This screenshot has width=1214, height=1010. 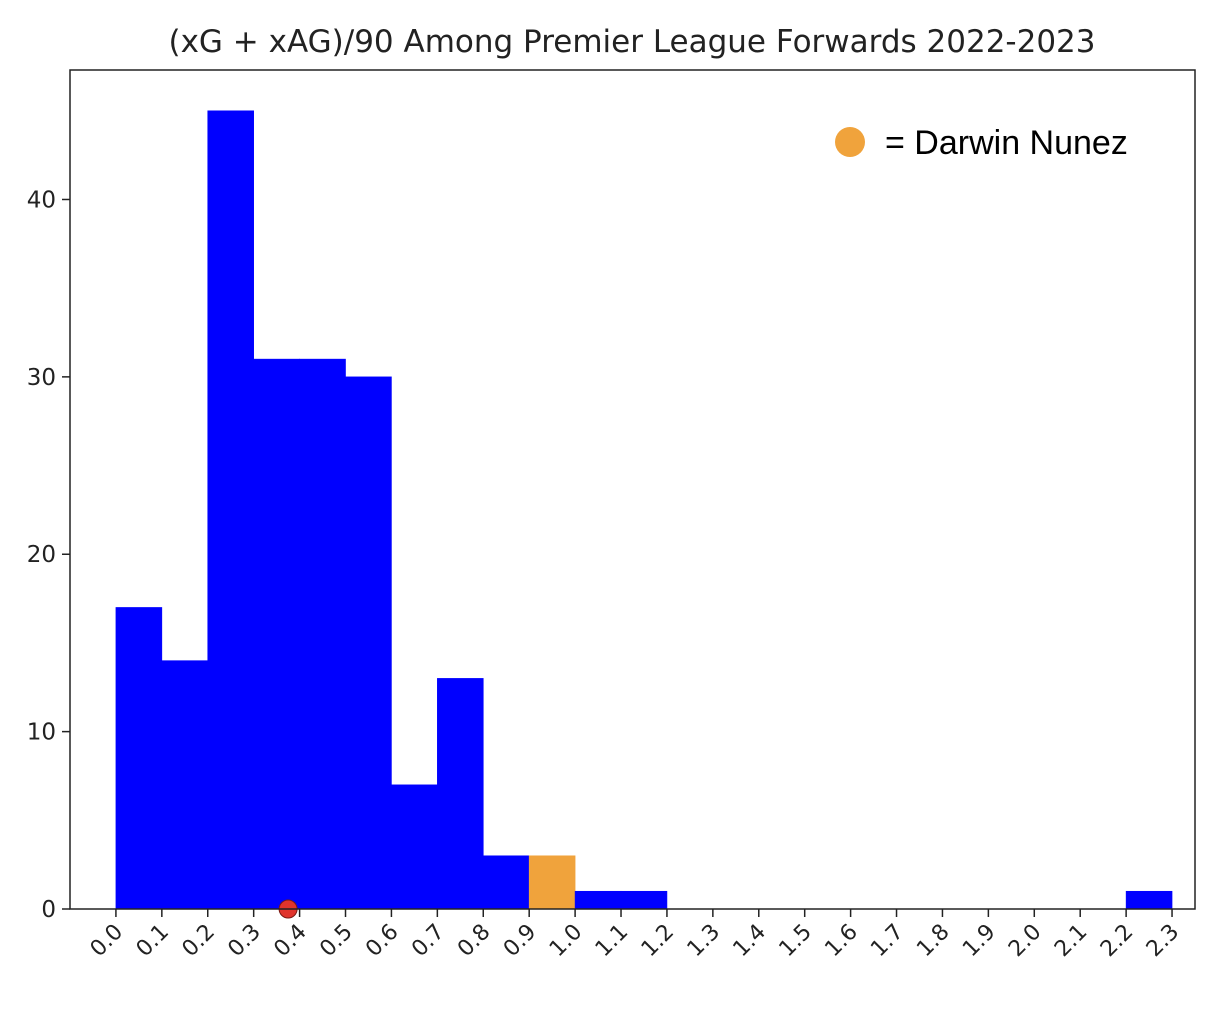 What do you see at coordinates (41, 378) in the screenshot?
I see `y-tick-label-30: 30` at bounding box center [41, 378].